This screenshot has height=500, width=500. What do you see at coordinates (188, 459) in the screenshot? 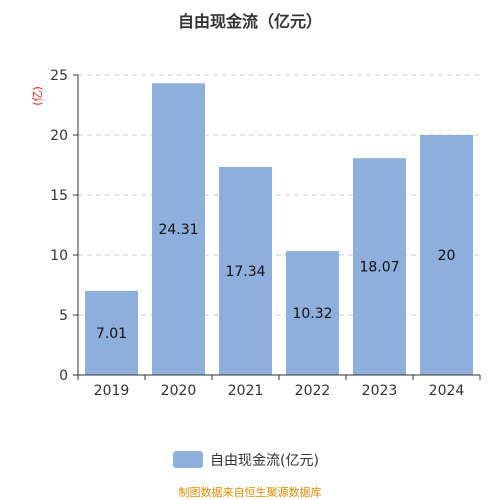
I see `legend-swatch` at bounding box center [188, 459].